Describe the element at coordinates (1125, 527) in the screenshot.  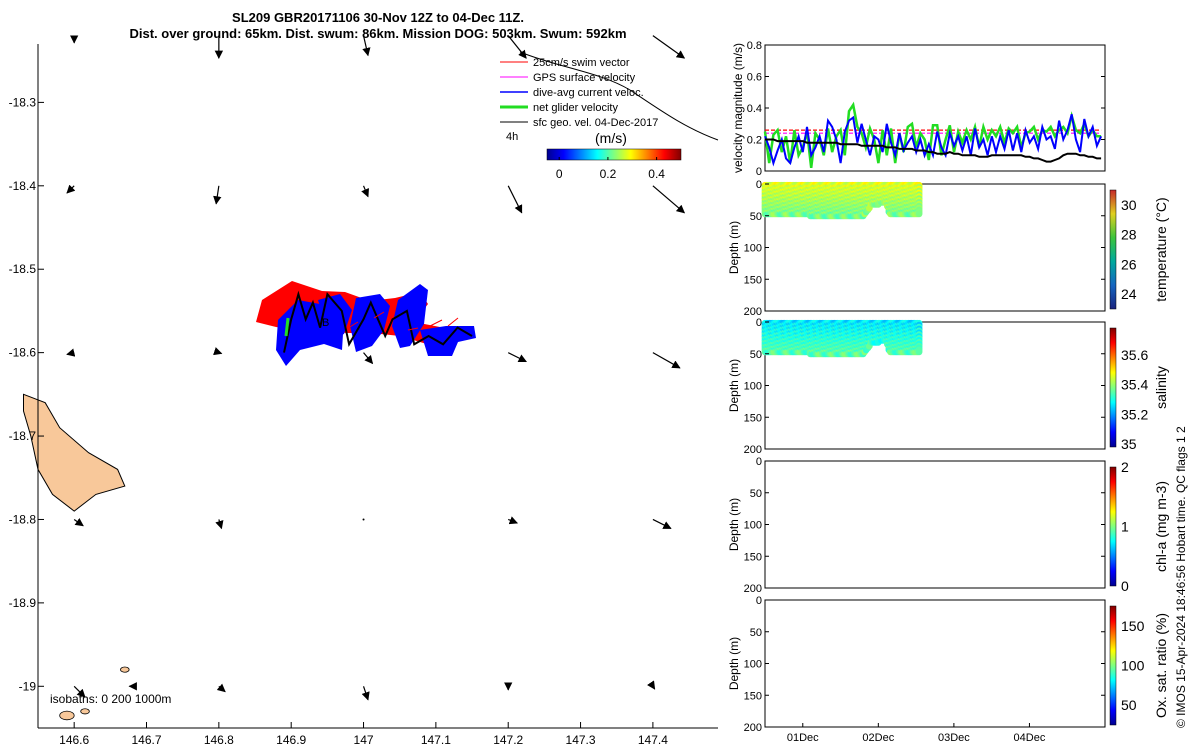
I see `colorbar-tick-label: 1` at that location.